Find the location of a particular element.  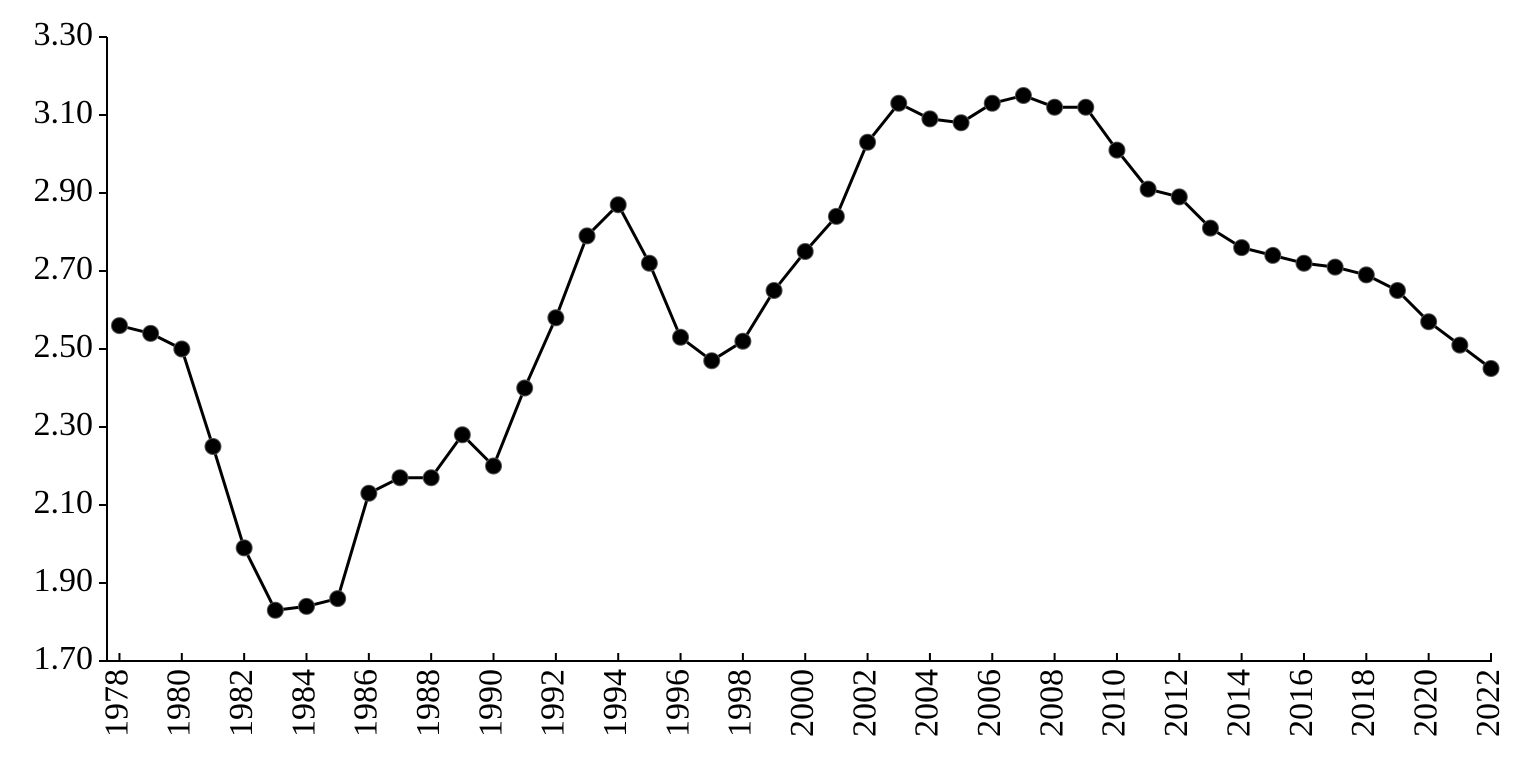

x-tick-label: 1992 is located at coordinates (553, 703).